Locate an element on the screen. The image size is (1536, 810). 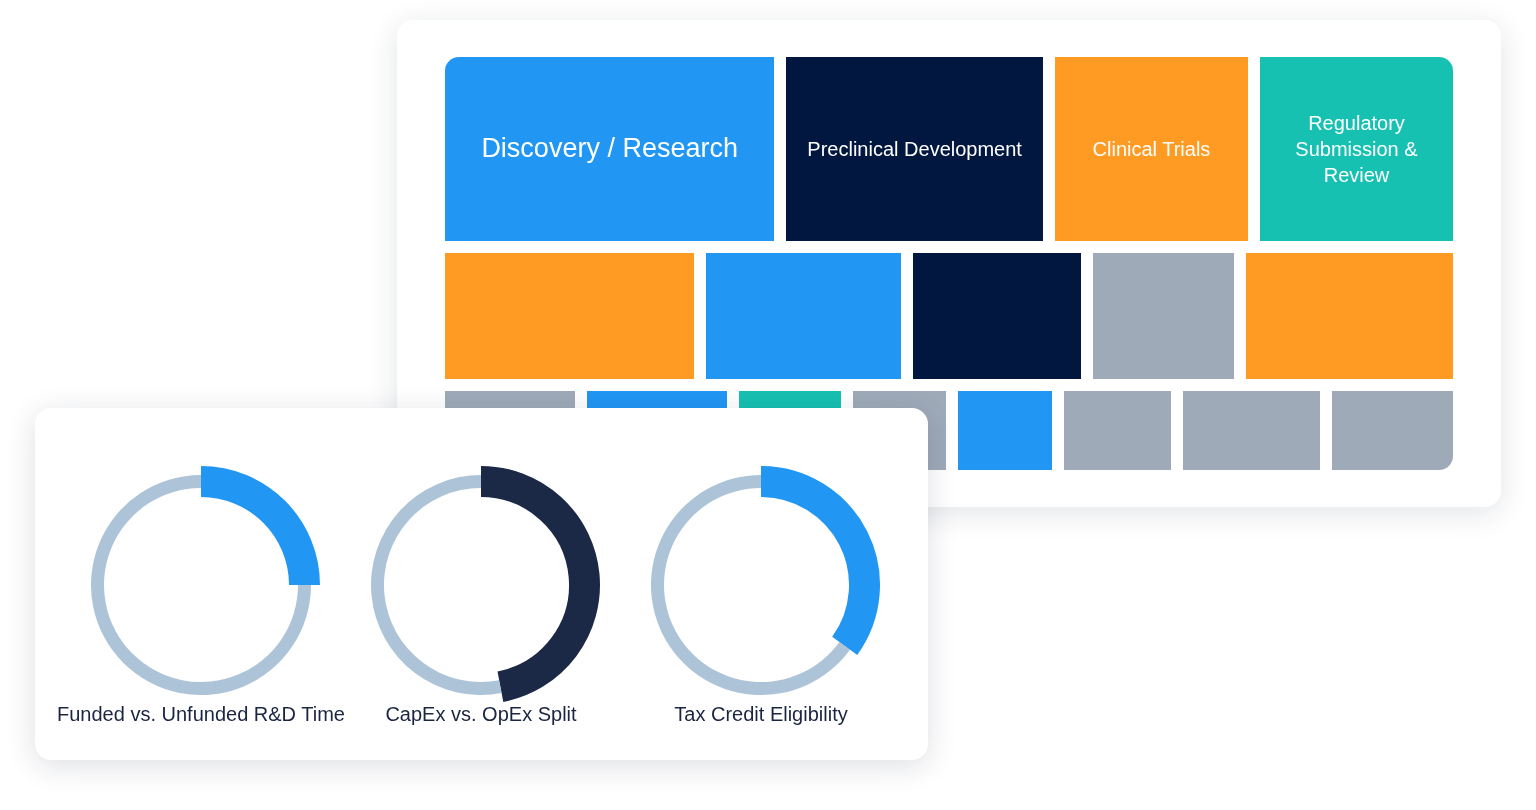
text: CapEx vs. OpEx Split is located at coordinates (481, 714).